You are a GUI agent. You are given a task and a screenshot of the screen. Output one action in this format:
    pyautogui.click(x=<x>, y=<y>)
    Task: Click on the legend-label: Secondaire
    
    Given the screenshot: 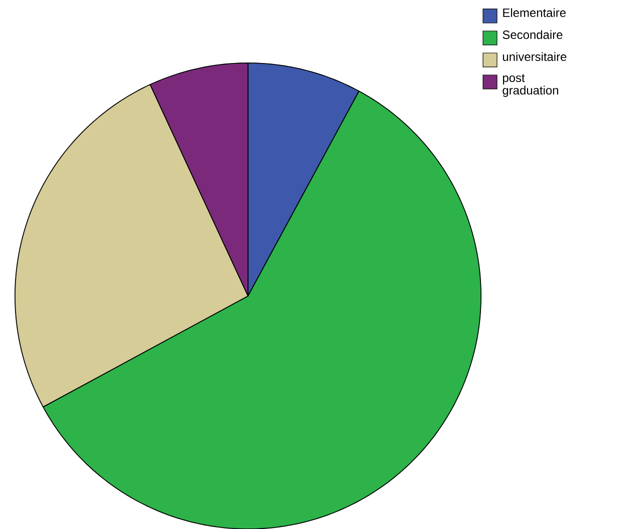 What is the action you would take?
    pyautogui.click(x=532, y=34)
    